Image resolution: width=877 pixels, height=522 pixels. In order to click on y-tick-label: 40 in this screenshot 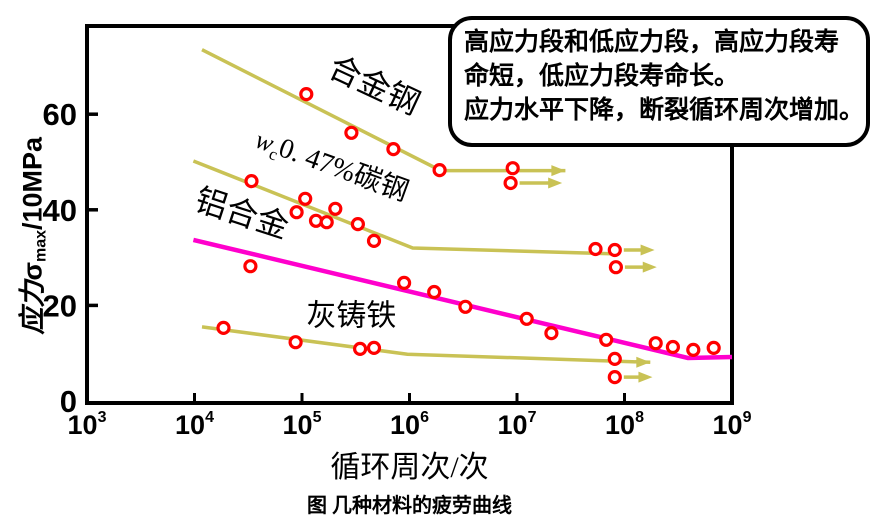, I will do `click(60, 210)`.